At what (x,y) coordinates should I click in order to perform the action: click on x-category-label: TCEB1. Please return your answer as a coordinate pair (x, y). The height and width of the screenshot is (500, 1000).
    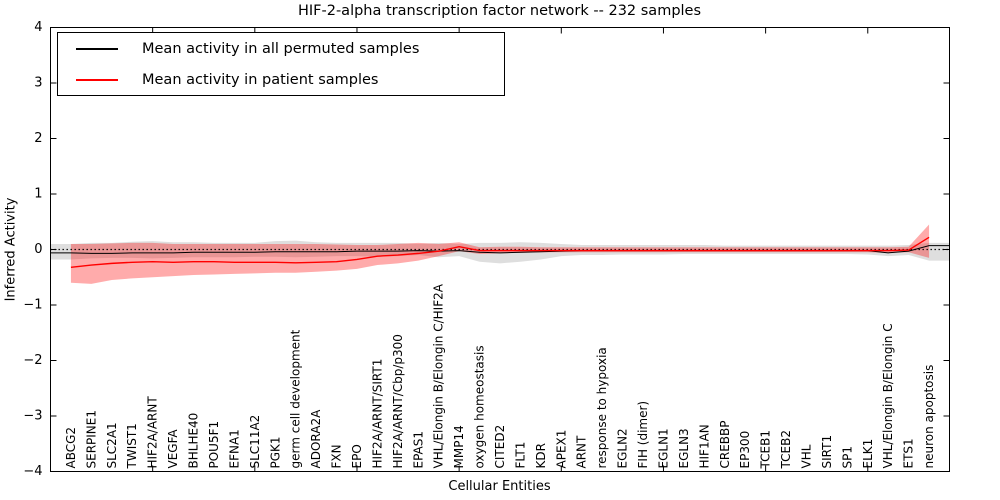
    Looking at the image, I should click on (766, 449).